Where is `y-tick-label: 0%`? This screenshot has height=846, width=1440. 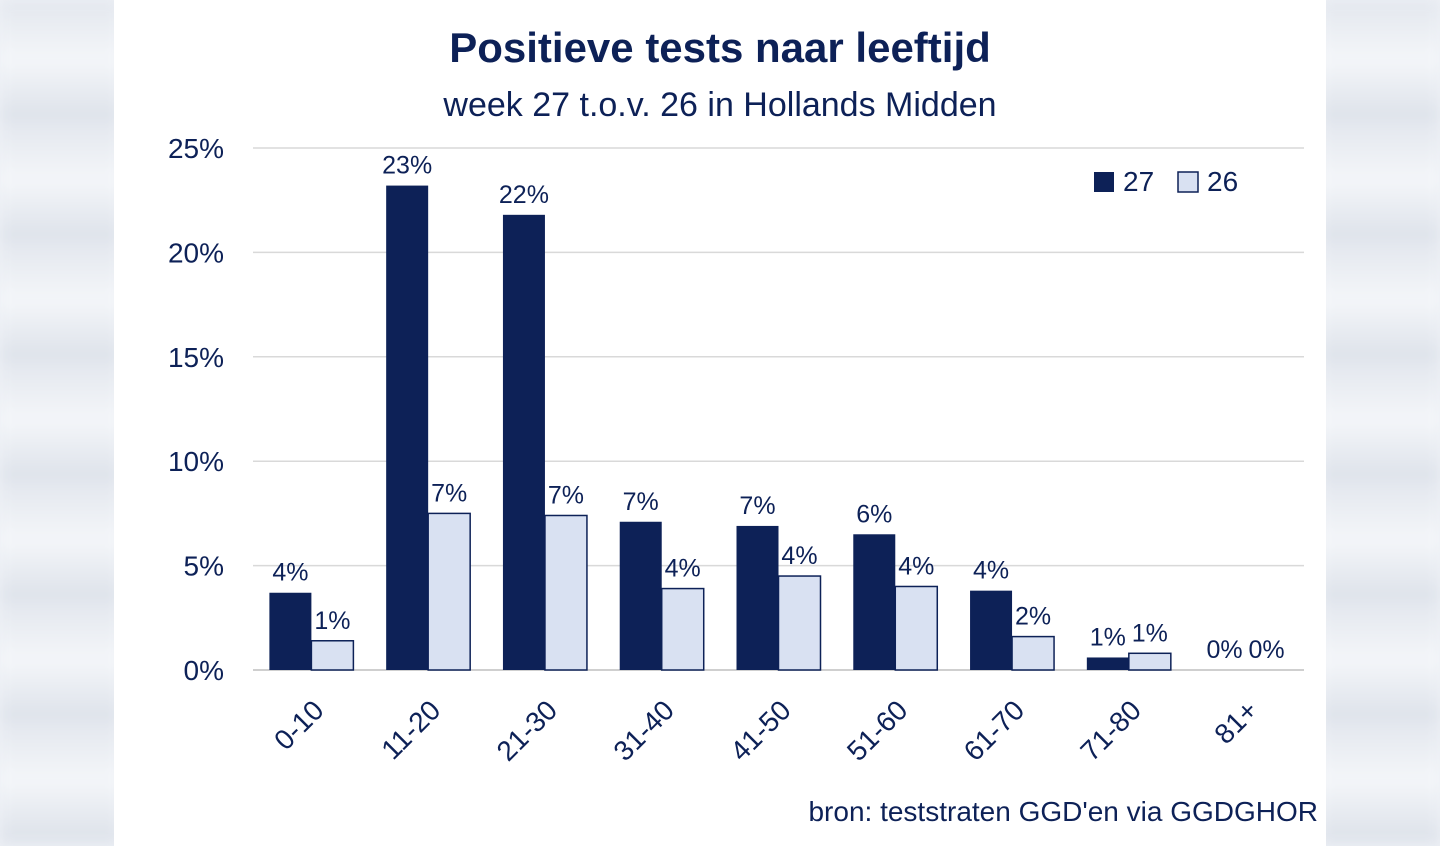
y-tick-label: 0% is located at coordinates (204, 670).